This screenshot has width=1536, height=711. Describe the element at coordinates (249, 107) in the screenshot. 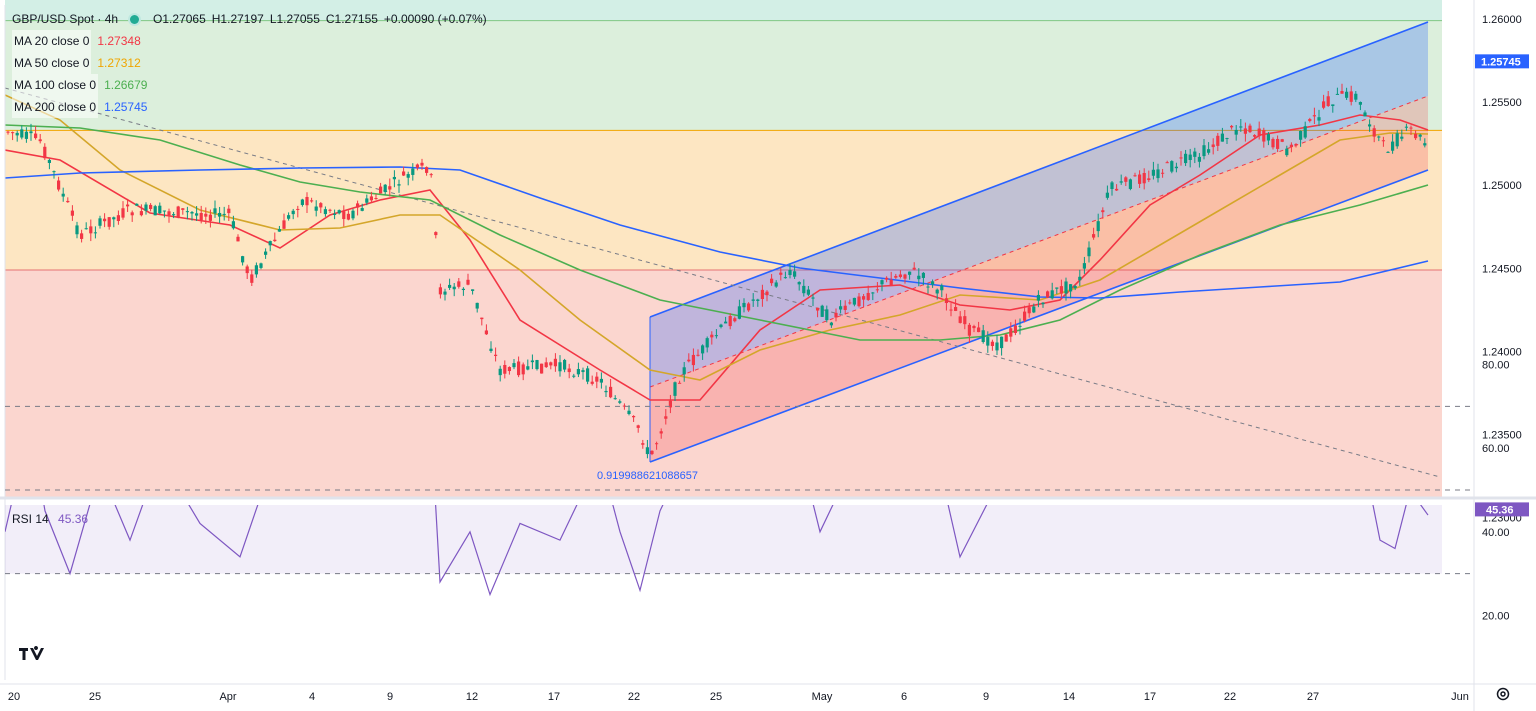

I see `indicator-ma200: MA 200 close 0 1.25745` at that location.